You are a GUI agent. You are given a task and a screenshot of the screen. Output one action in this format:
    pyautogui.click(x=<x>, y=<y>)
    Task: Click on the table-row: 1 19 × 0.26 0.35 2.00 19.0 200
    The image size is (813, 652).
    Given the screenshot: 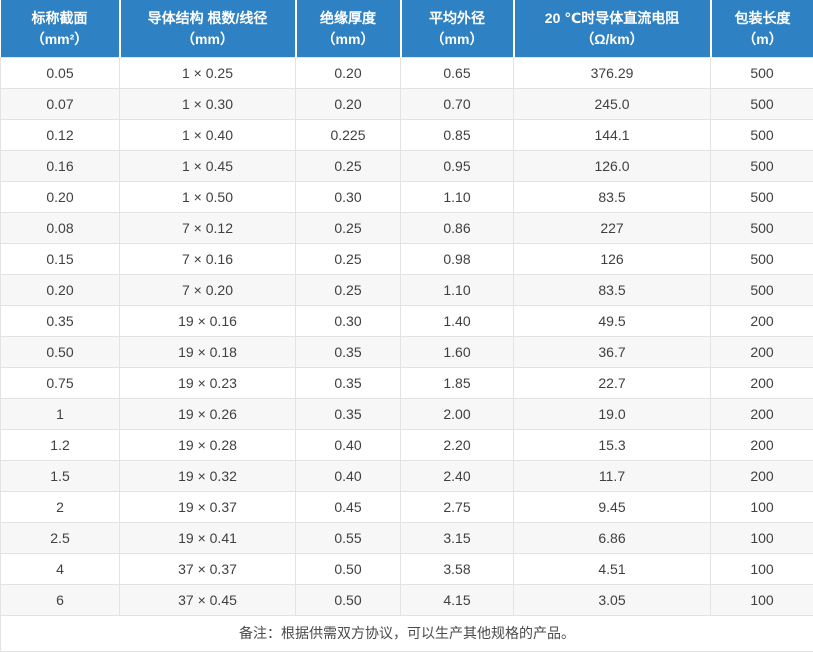 What is the action you would take?
    pyautogui.click(x=406, y=413)
    